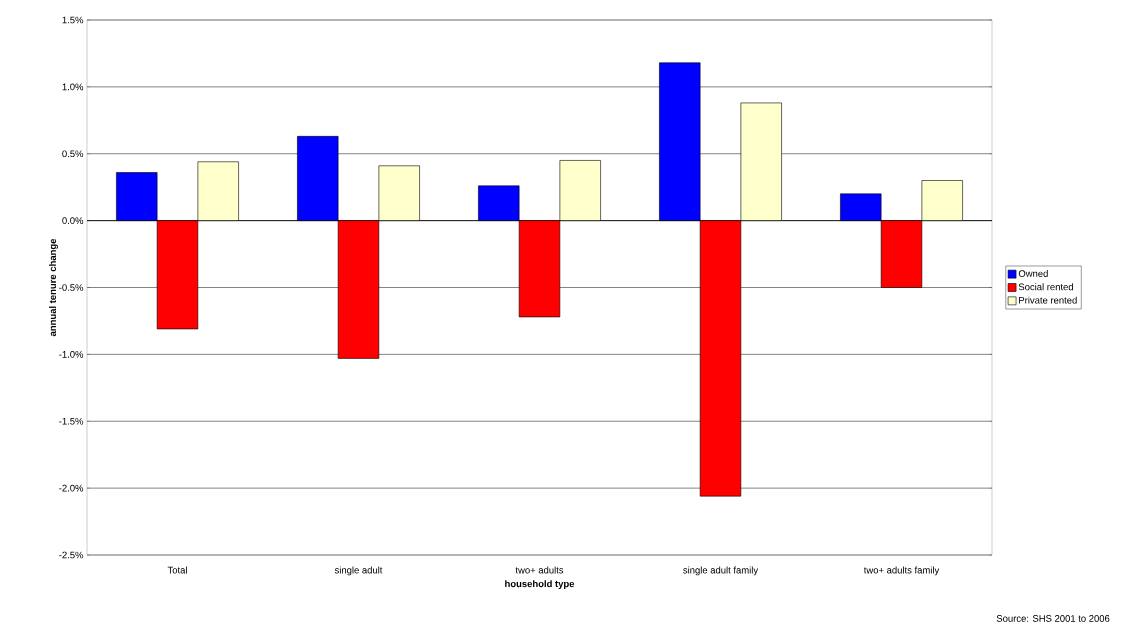 The width and height of the screenshot is (1128, 626). I want to click on y-axis-title: annual tenure change, so click(53, 287).